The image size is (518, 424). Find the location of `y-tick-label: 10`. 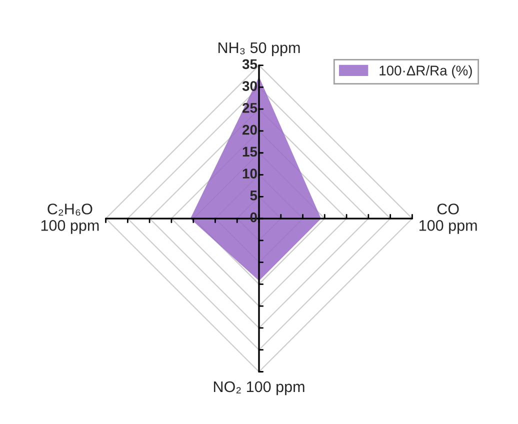

y-tick-label: 10 is located at coordinates (249, 173).